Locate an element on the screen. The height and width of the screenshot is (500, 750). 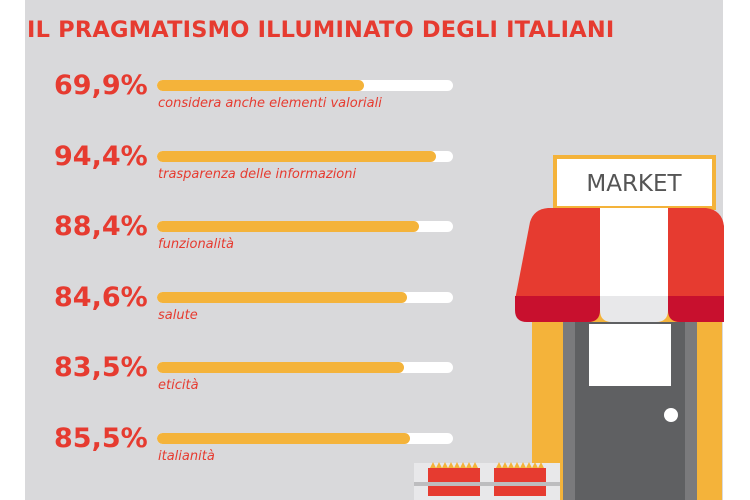
value-label: 69,9% is located at coordinates (101, 85).